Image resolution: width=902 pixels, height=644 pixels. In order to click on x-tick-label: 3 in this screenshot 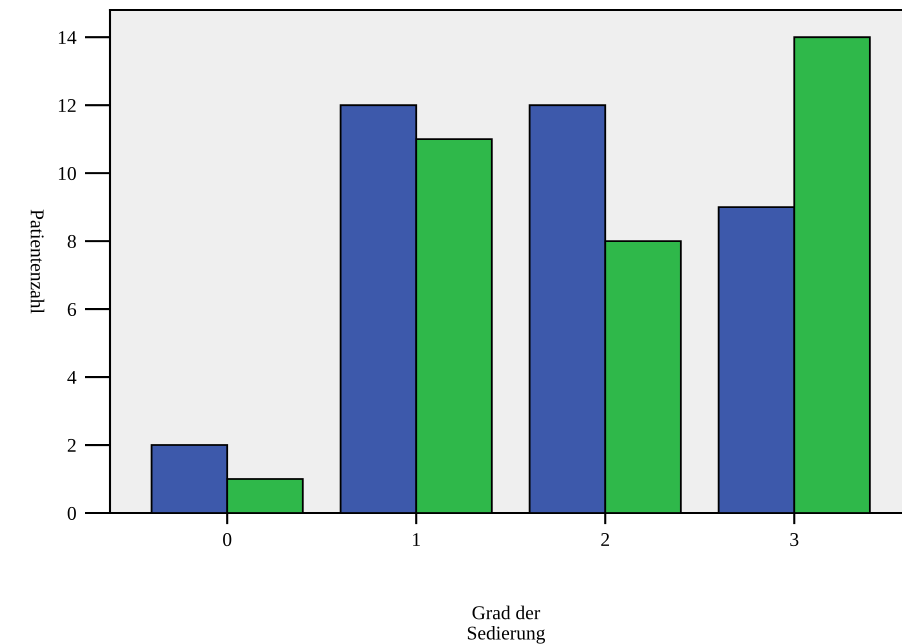, I will do `click(794, 539)`.